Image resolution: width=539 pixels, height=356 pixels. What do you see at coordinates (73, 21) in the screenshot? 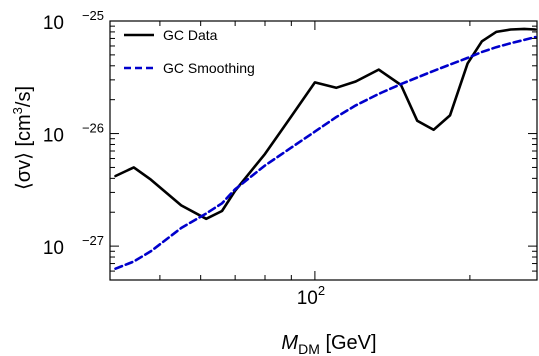
I see `y-tick-label: 10 −25` at bounding box center [73, 21].